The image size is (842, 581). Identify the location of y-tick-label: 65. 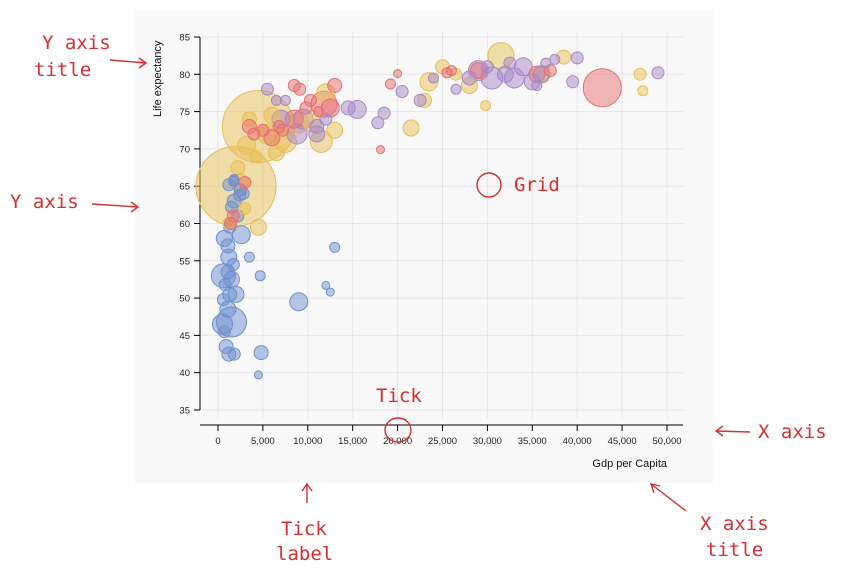
(184, 187).